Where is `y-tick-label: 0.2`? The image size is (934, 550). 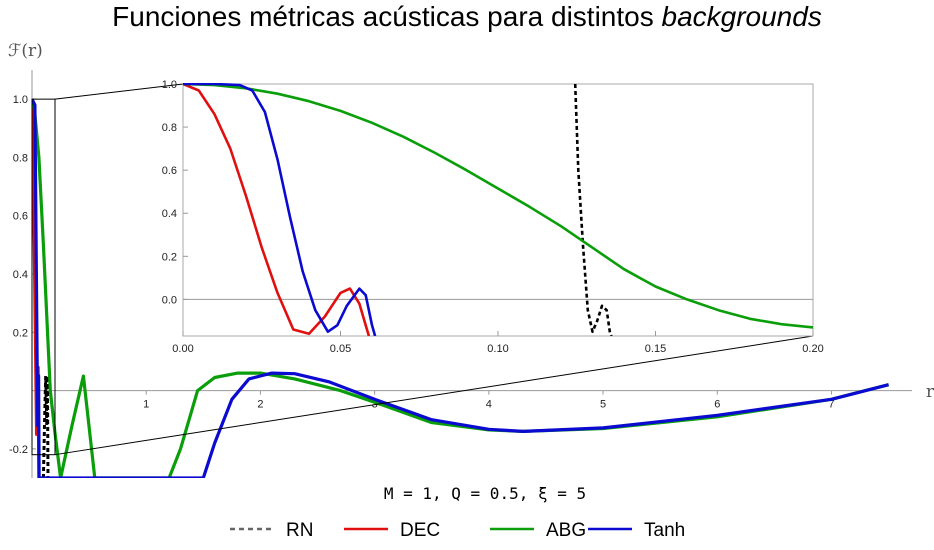
y-tick-label: 0.2 is located at coordinates (20, 333).